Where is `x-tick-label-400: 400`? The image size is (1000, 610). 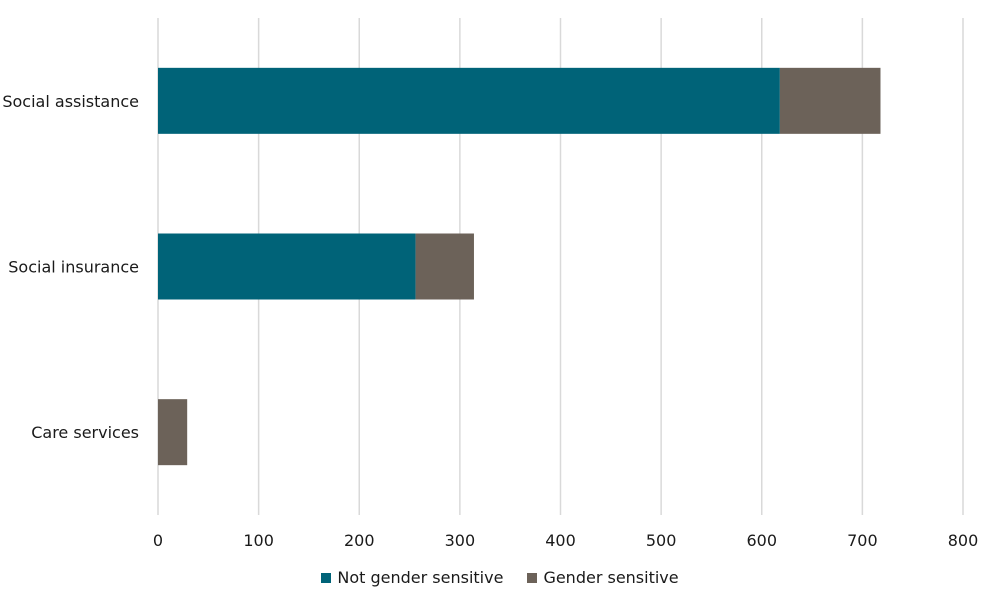 x-tick-label-400: 400 is located at coordinates (560, 540).